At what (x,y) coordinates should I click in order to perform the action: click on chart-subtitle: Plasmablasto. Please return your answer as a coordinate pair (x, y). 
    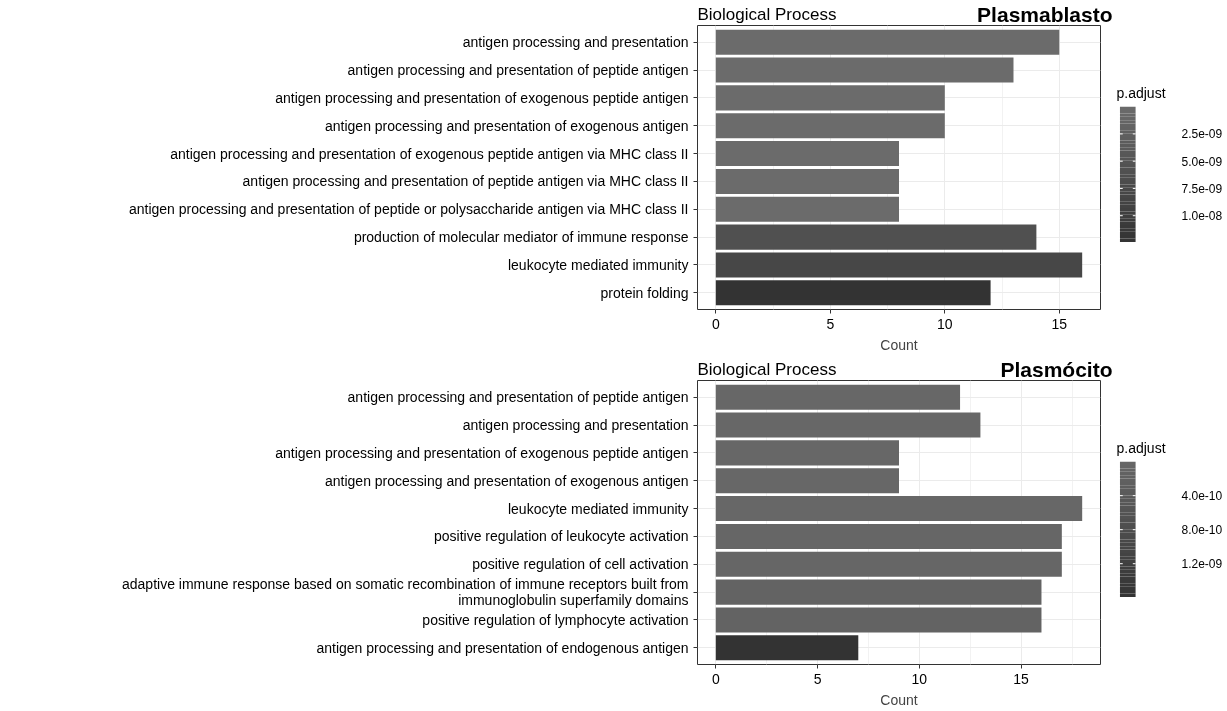
    Looking at the image, I should click on (1045, 14).